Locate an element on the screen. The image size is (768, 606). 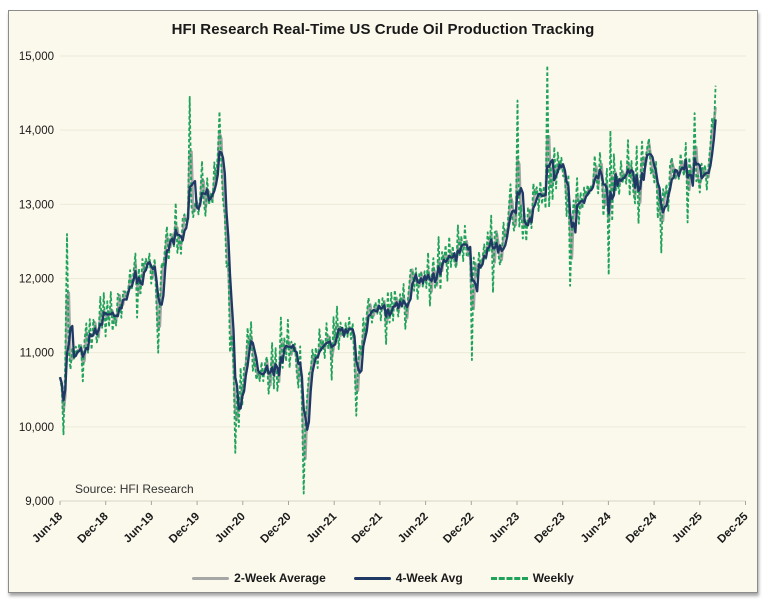
y-tick-label: 15,000 is located at coordinates (36, 57).